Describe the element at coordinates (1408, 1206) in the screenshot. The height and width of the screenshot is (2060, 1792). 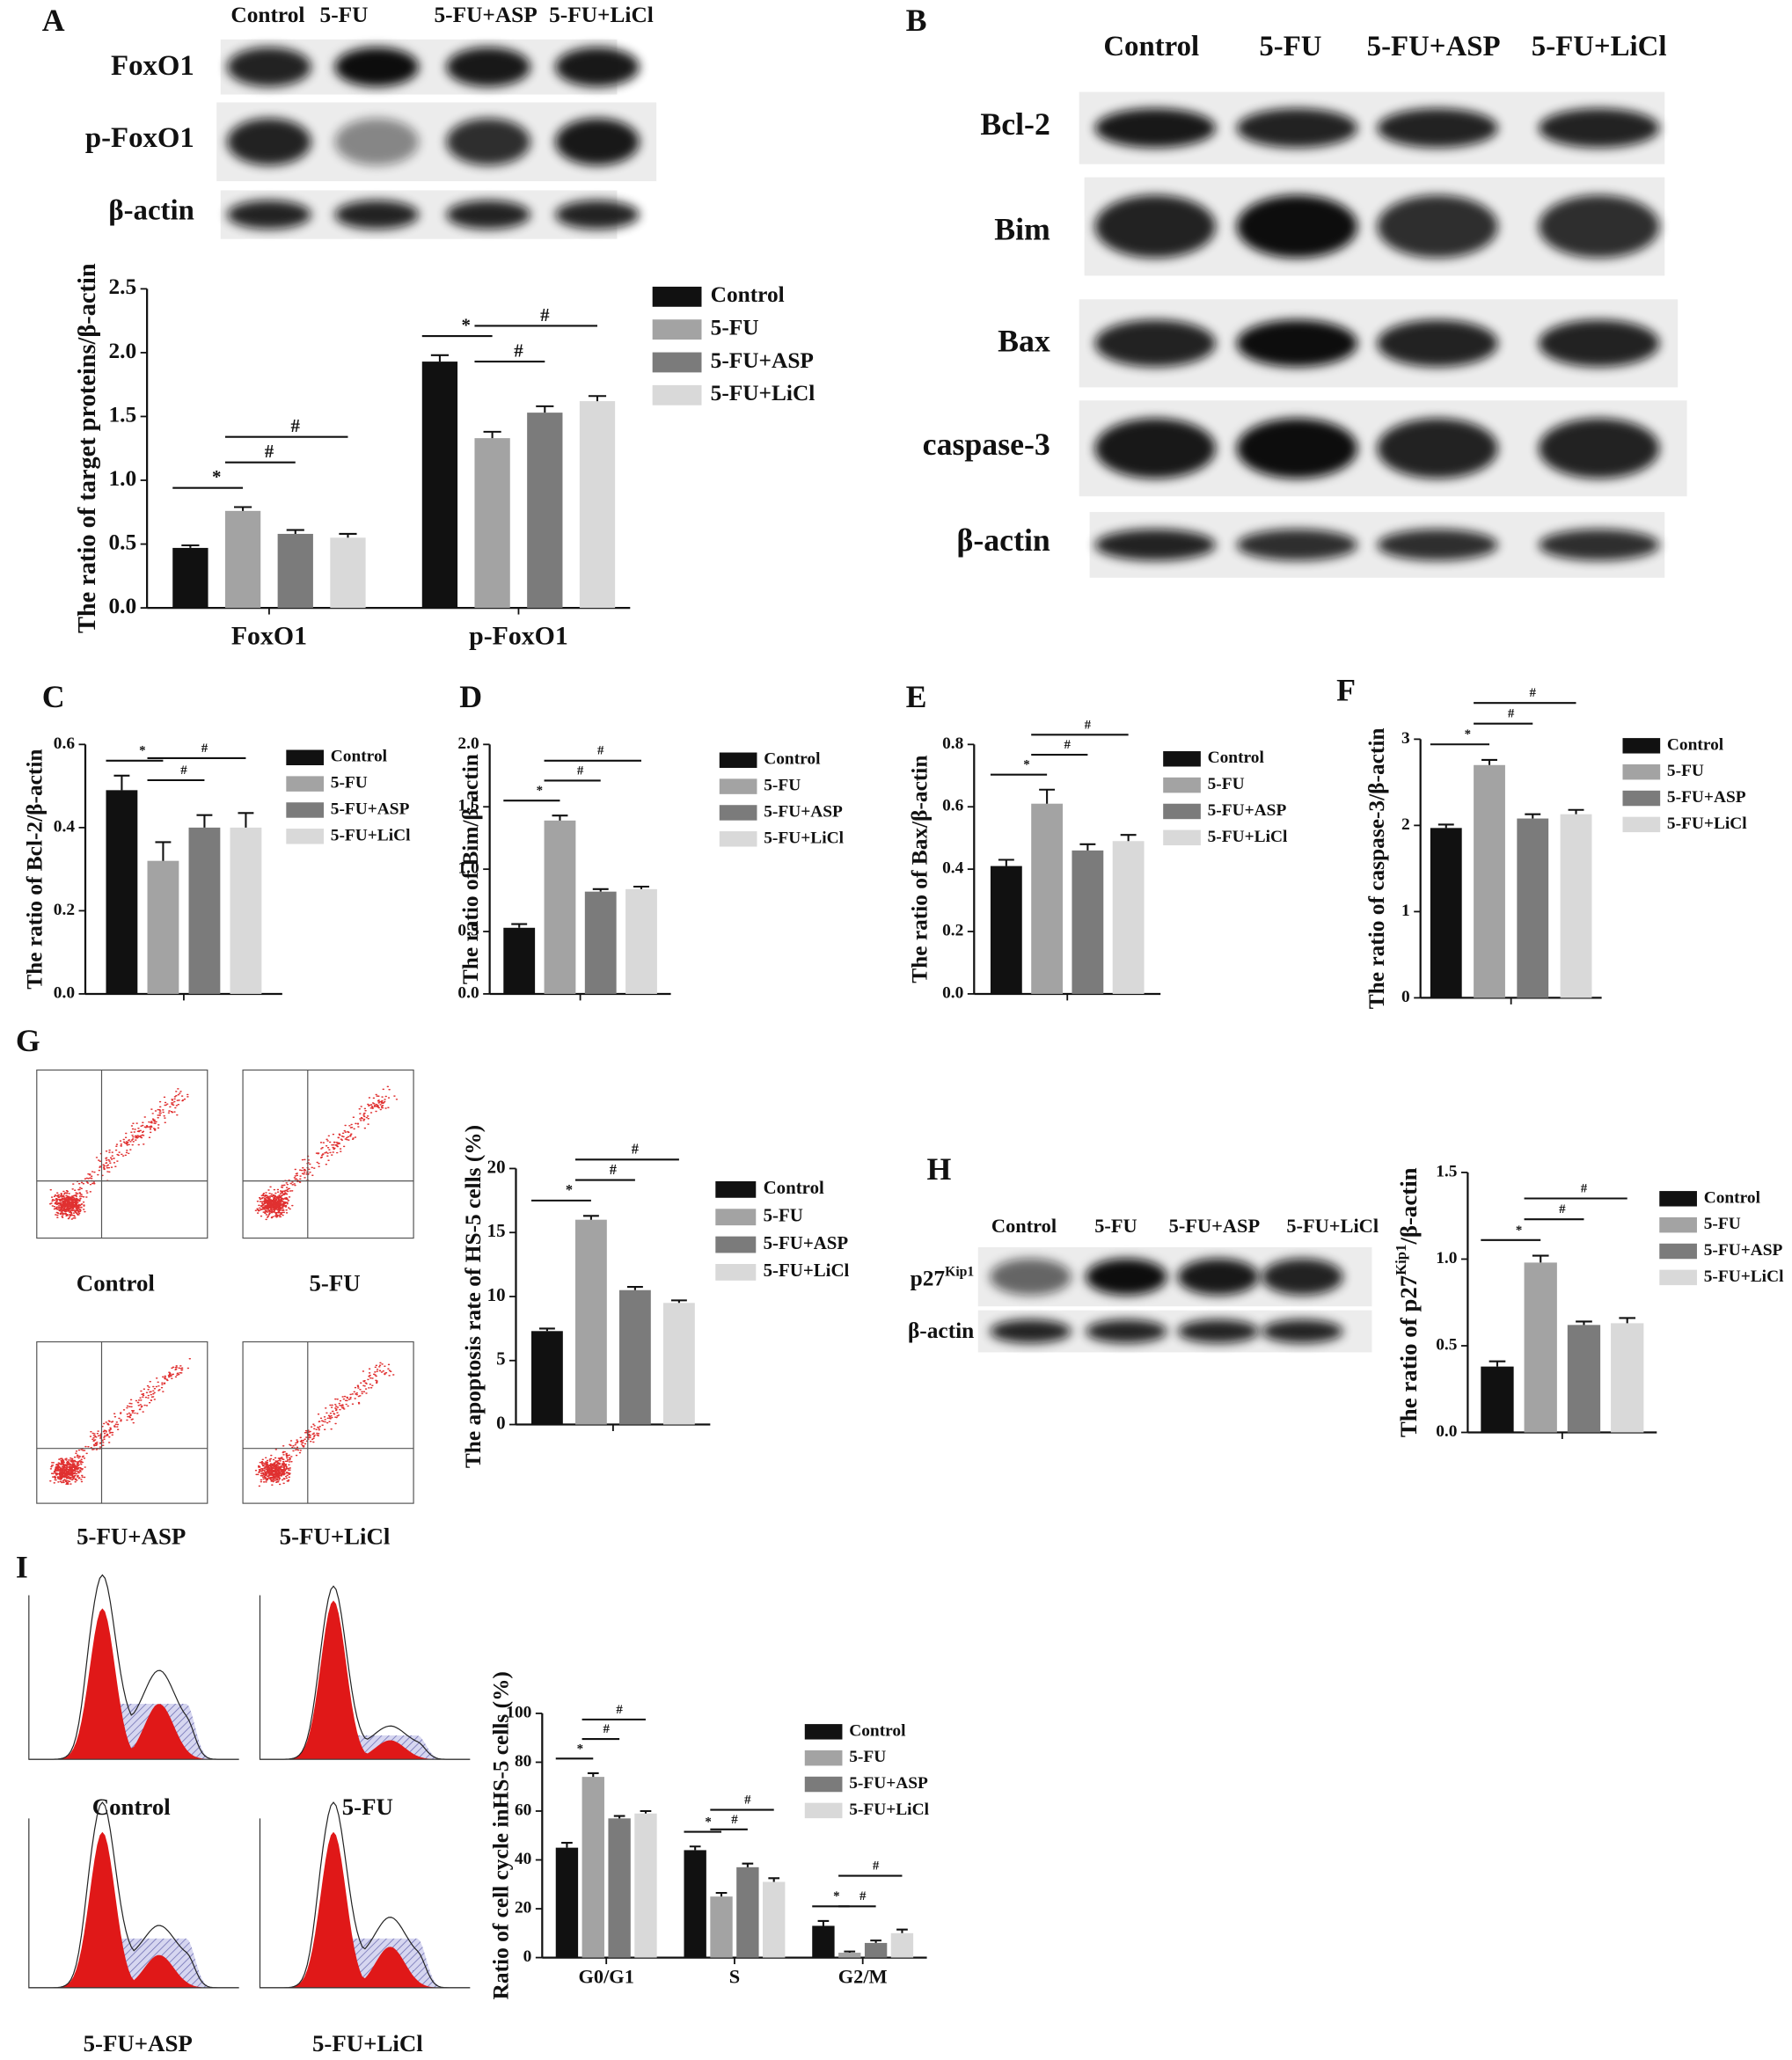
I see `y-axis-label-part: /β-actin` at that location.